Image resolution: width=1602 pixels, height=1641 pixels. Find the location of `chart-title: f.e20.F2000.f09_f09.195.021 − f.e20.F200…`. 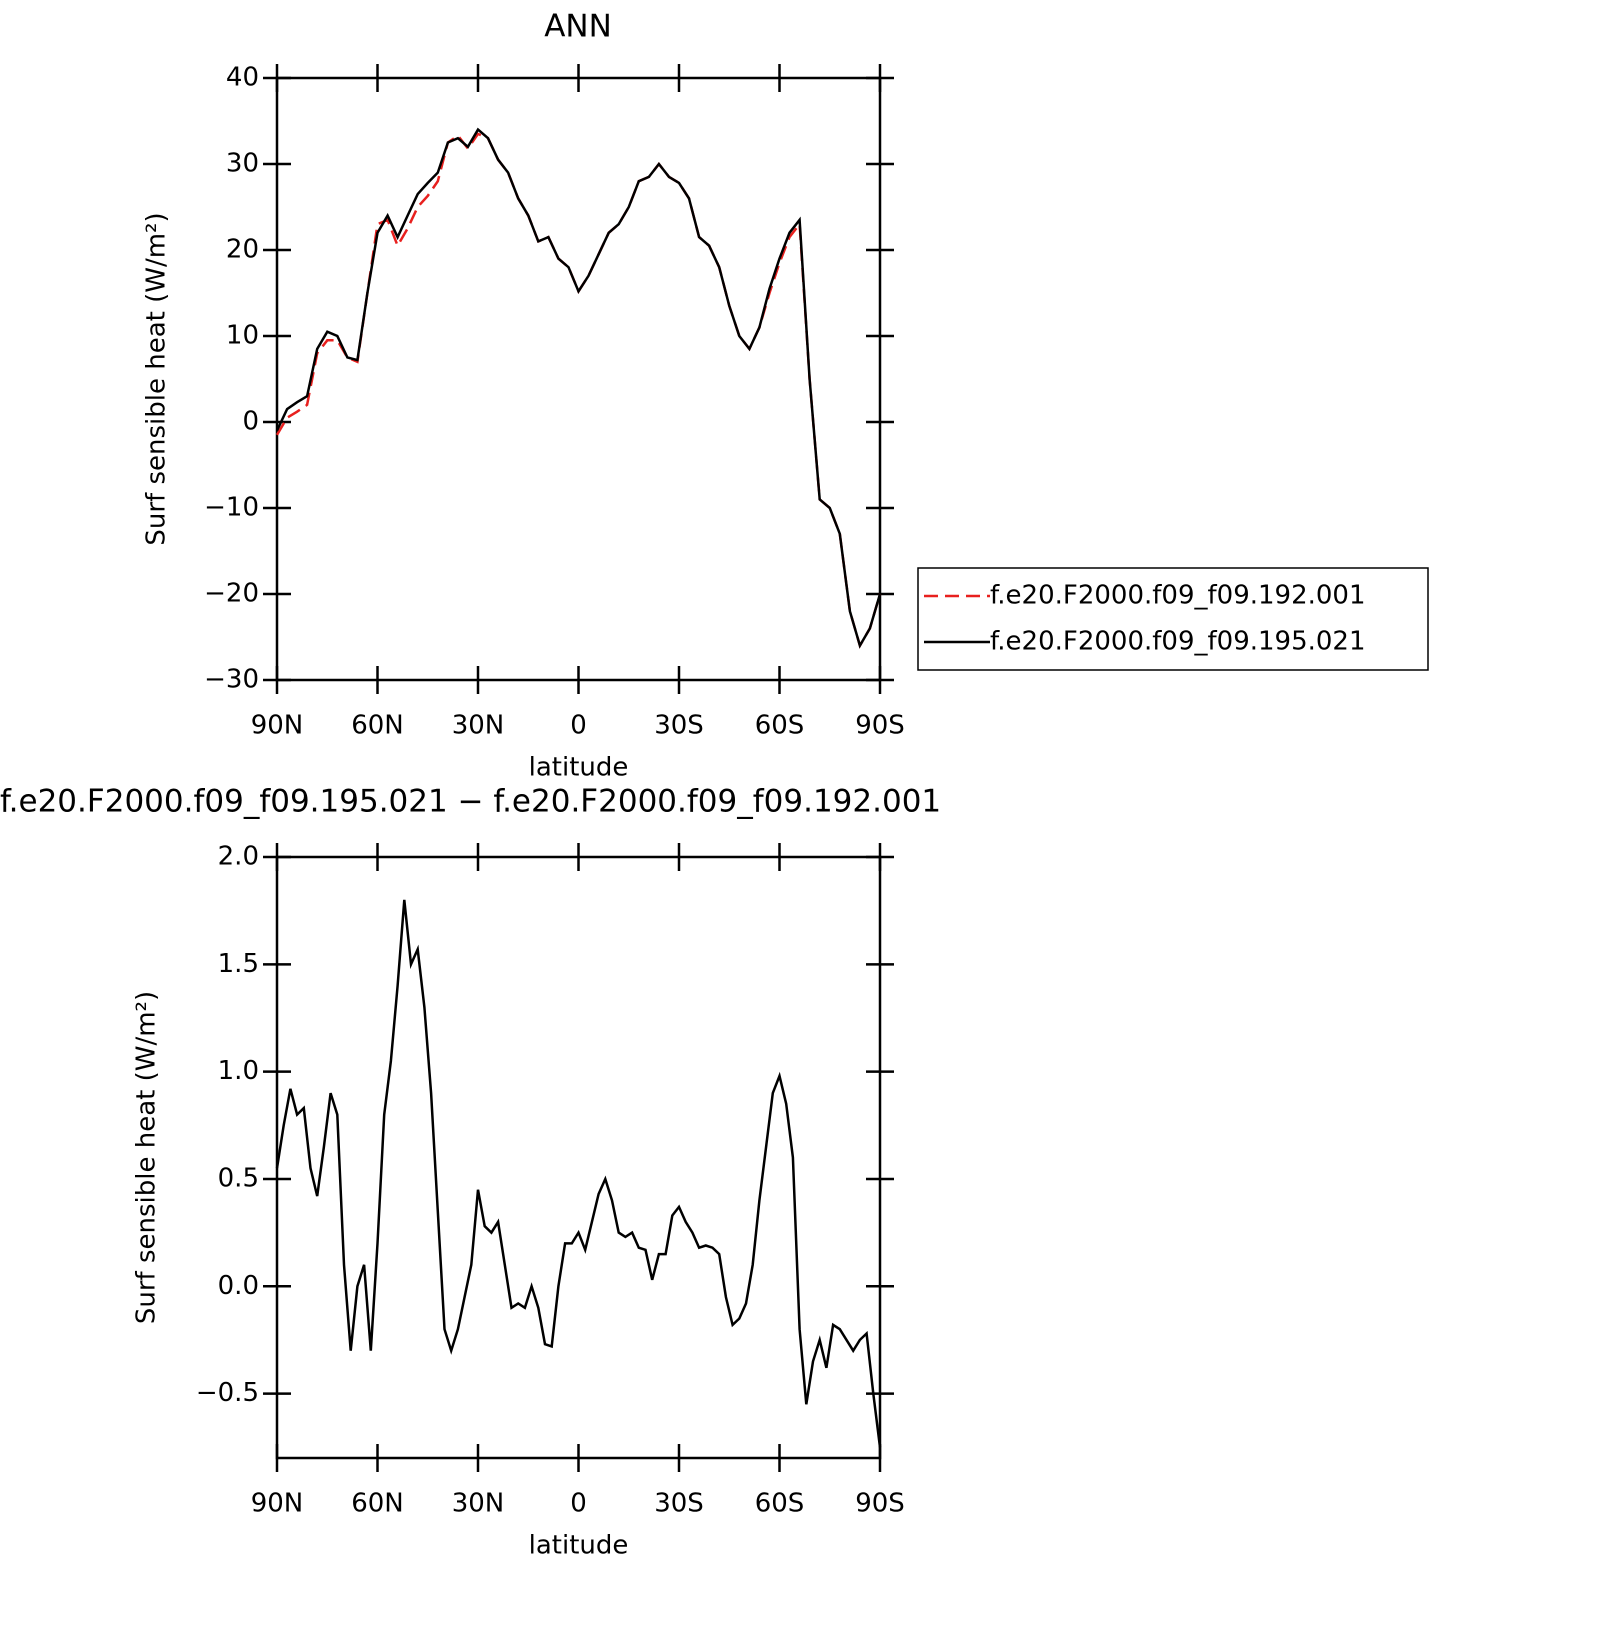

chart-title: f.e20.F2000.f09_f09.195.021 − f.e20.F200… is located at coordinates (470, 802).